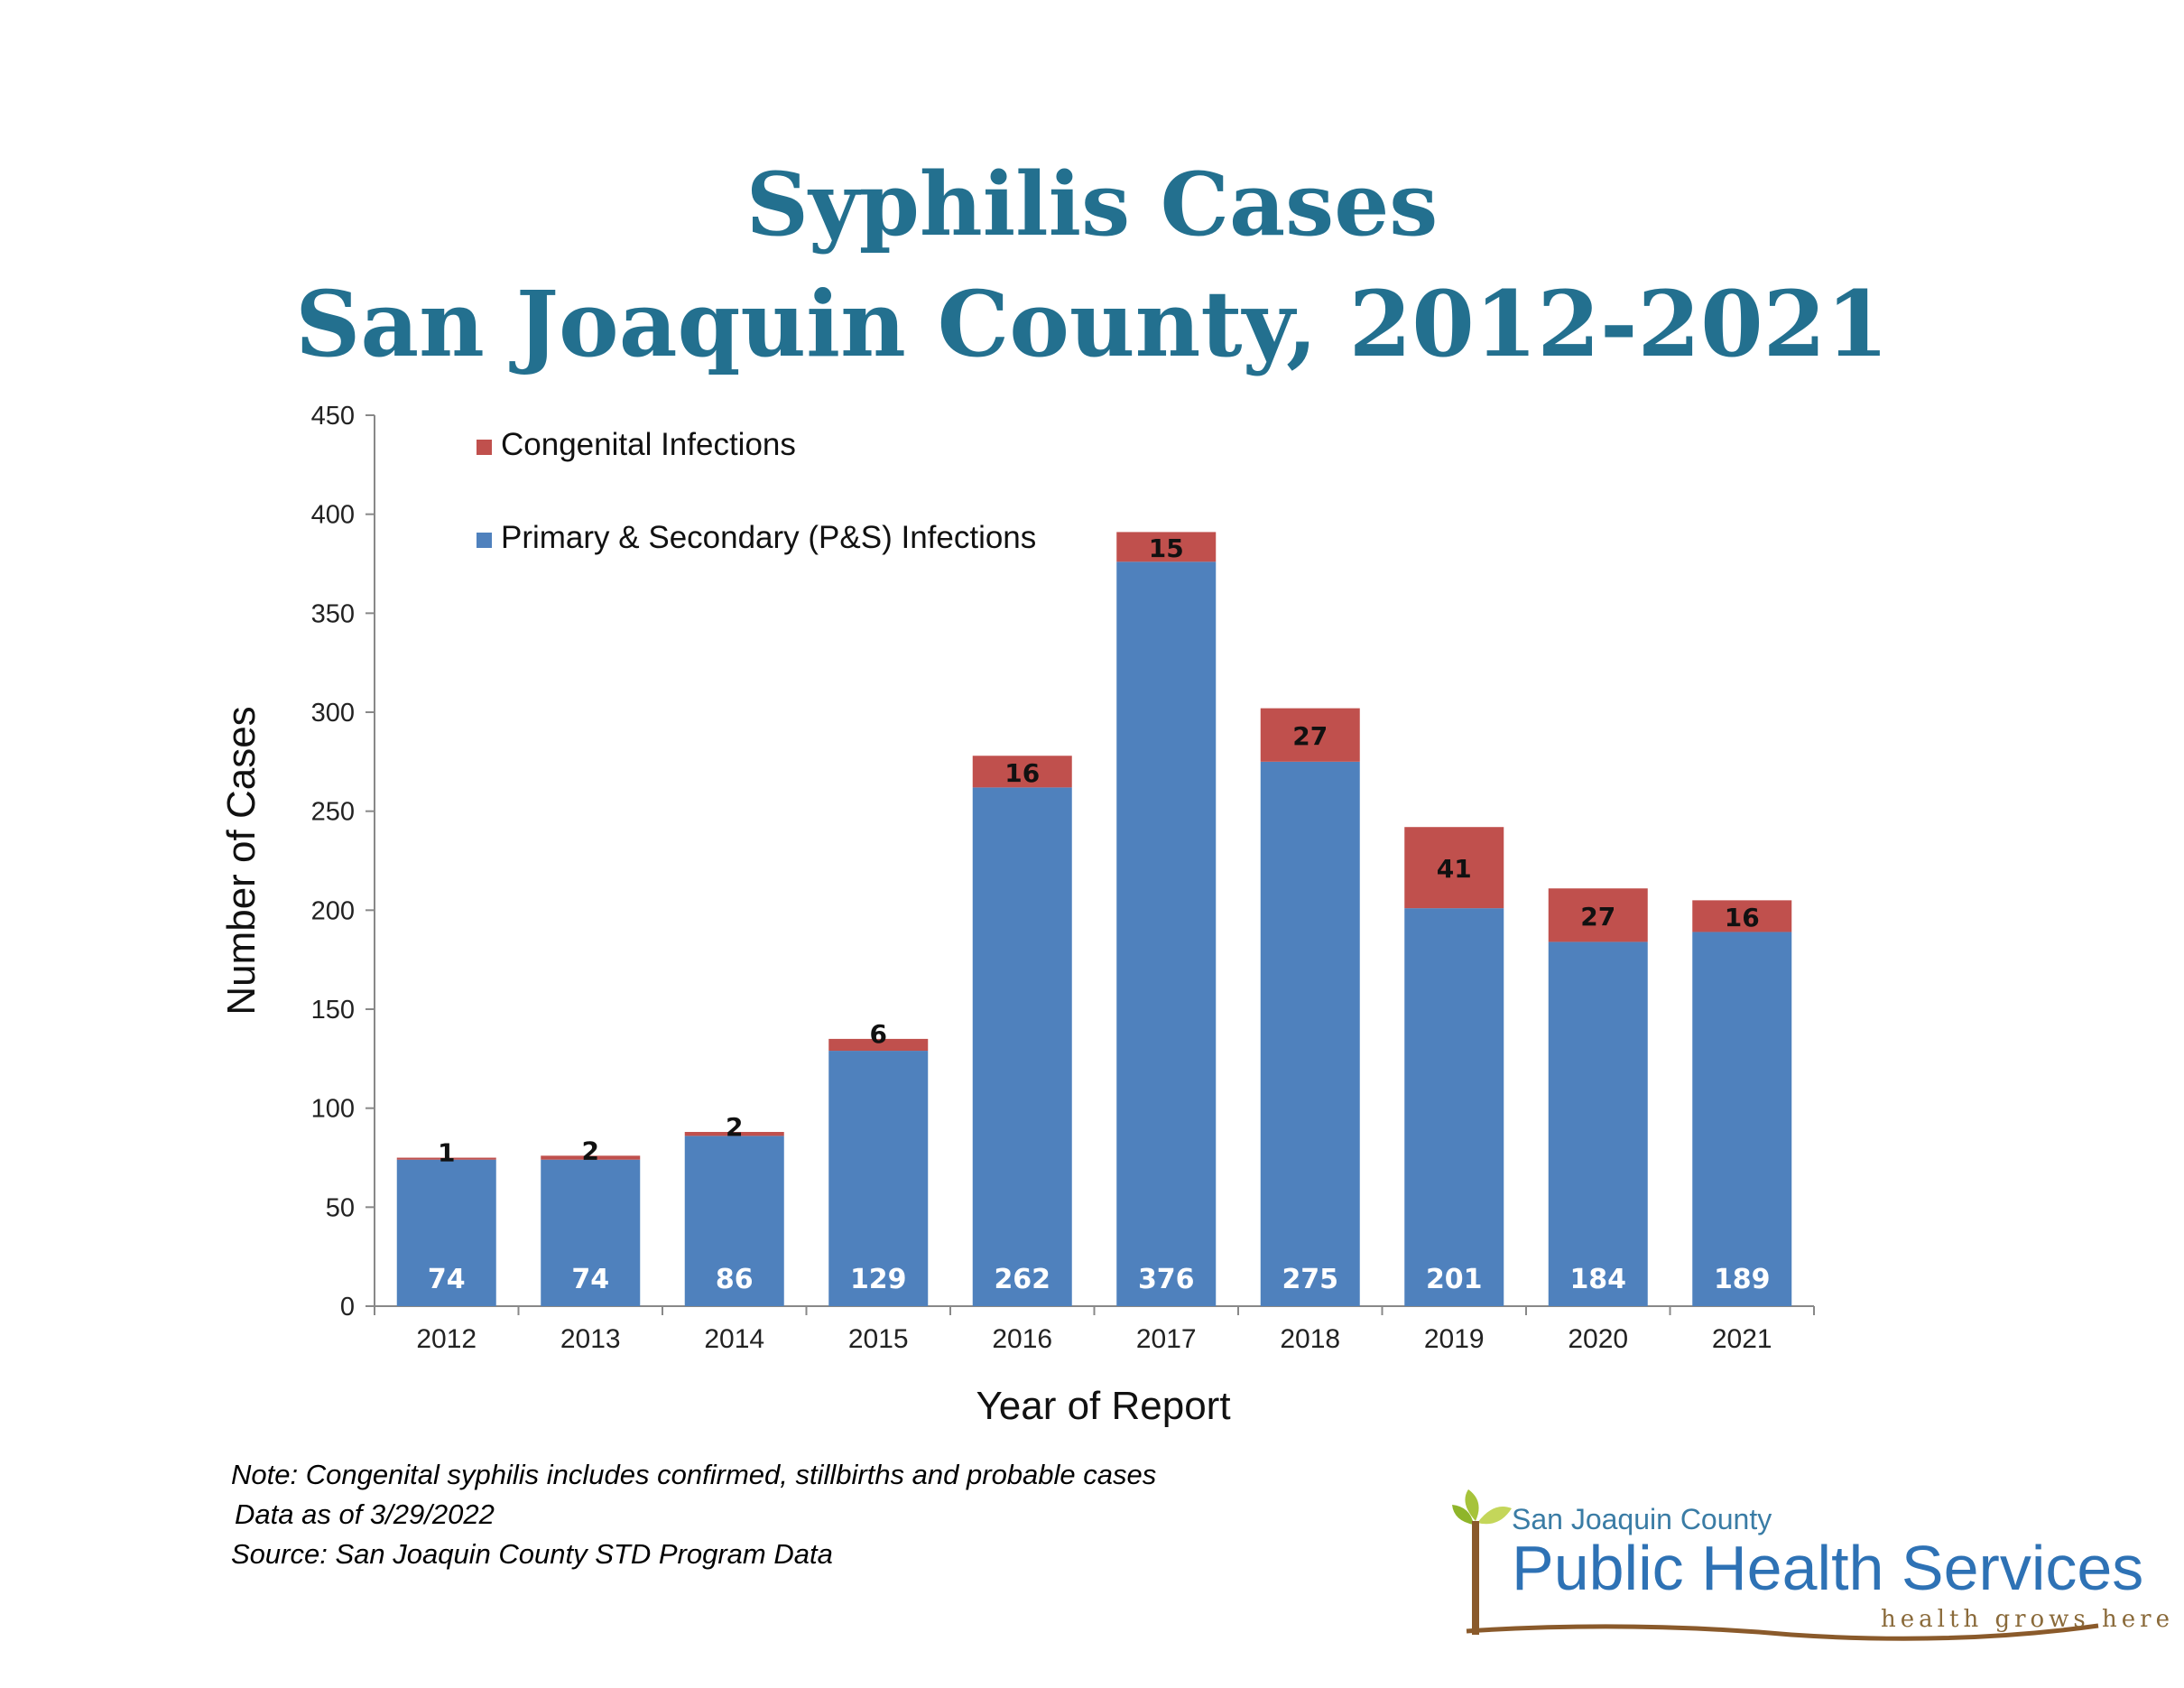 The height and width of the screenshot is (1688, 2184). Describe the element at coordinates (1310, 1280) in the screenshot. I see `ps-data-label: 275` at that location.